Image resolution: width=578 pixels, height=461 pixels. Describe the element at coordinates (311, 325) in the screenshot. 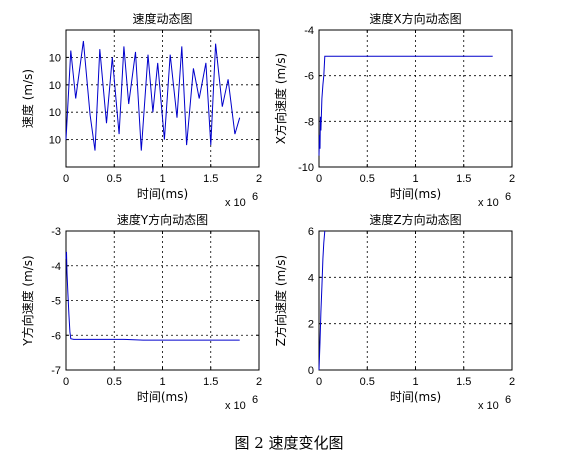

I see `y-tick-label: 2` at that location.